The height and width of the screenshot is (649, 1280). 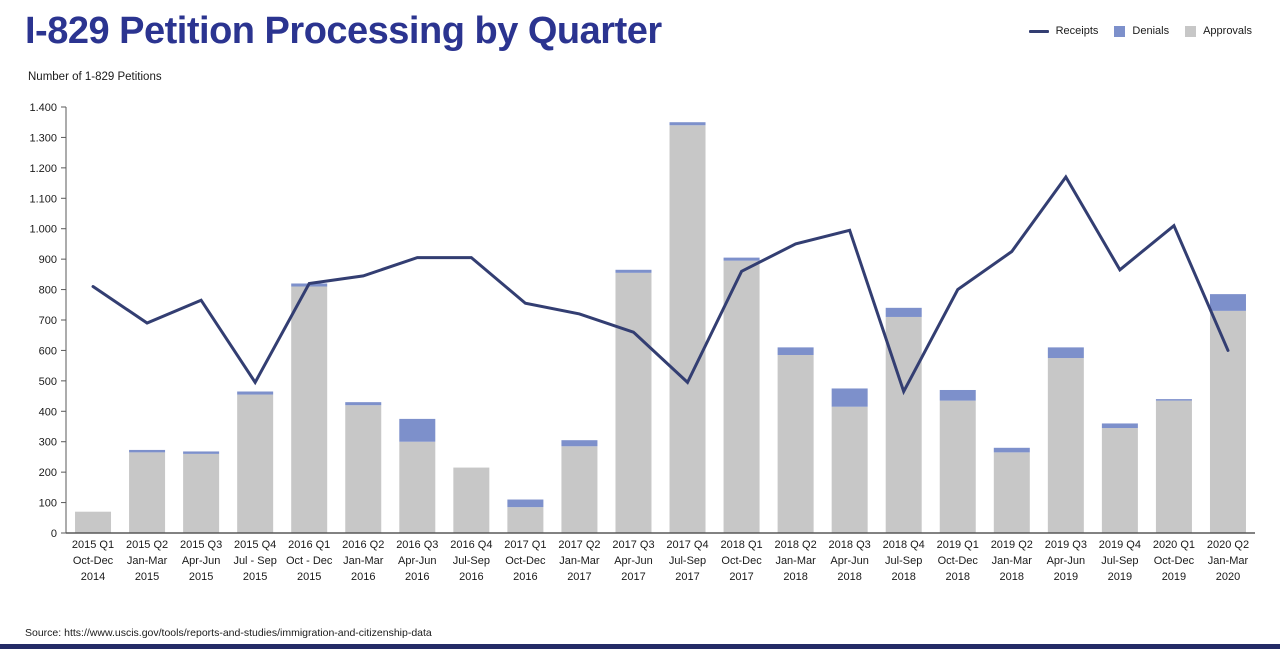 What do you see at coordinates (1191, 31) in the screenshot?
I see `approvals-swatch-icon` at bounding box center [1191, 31].